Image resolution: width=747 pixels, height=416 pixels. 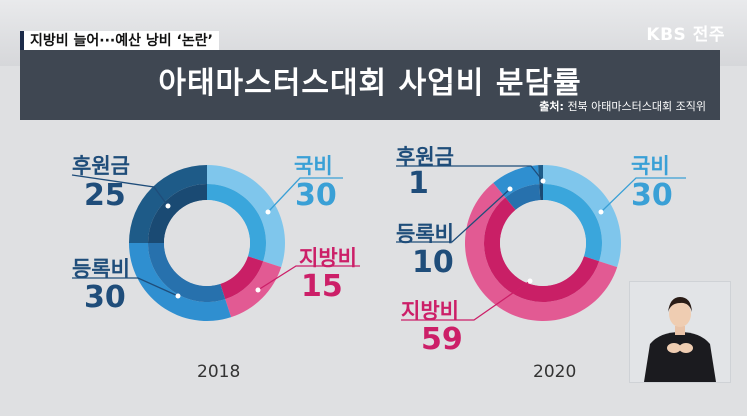 I want to click on leader-2018-sponsorship-dot, so click(x=168, y=206).